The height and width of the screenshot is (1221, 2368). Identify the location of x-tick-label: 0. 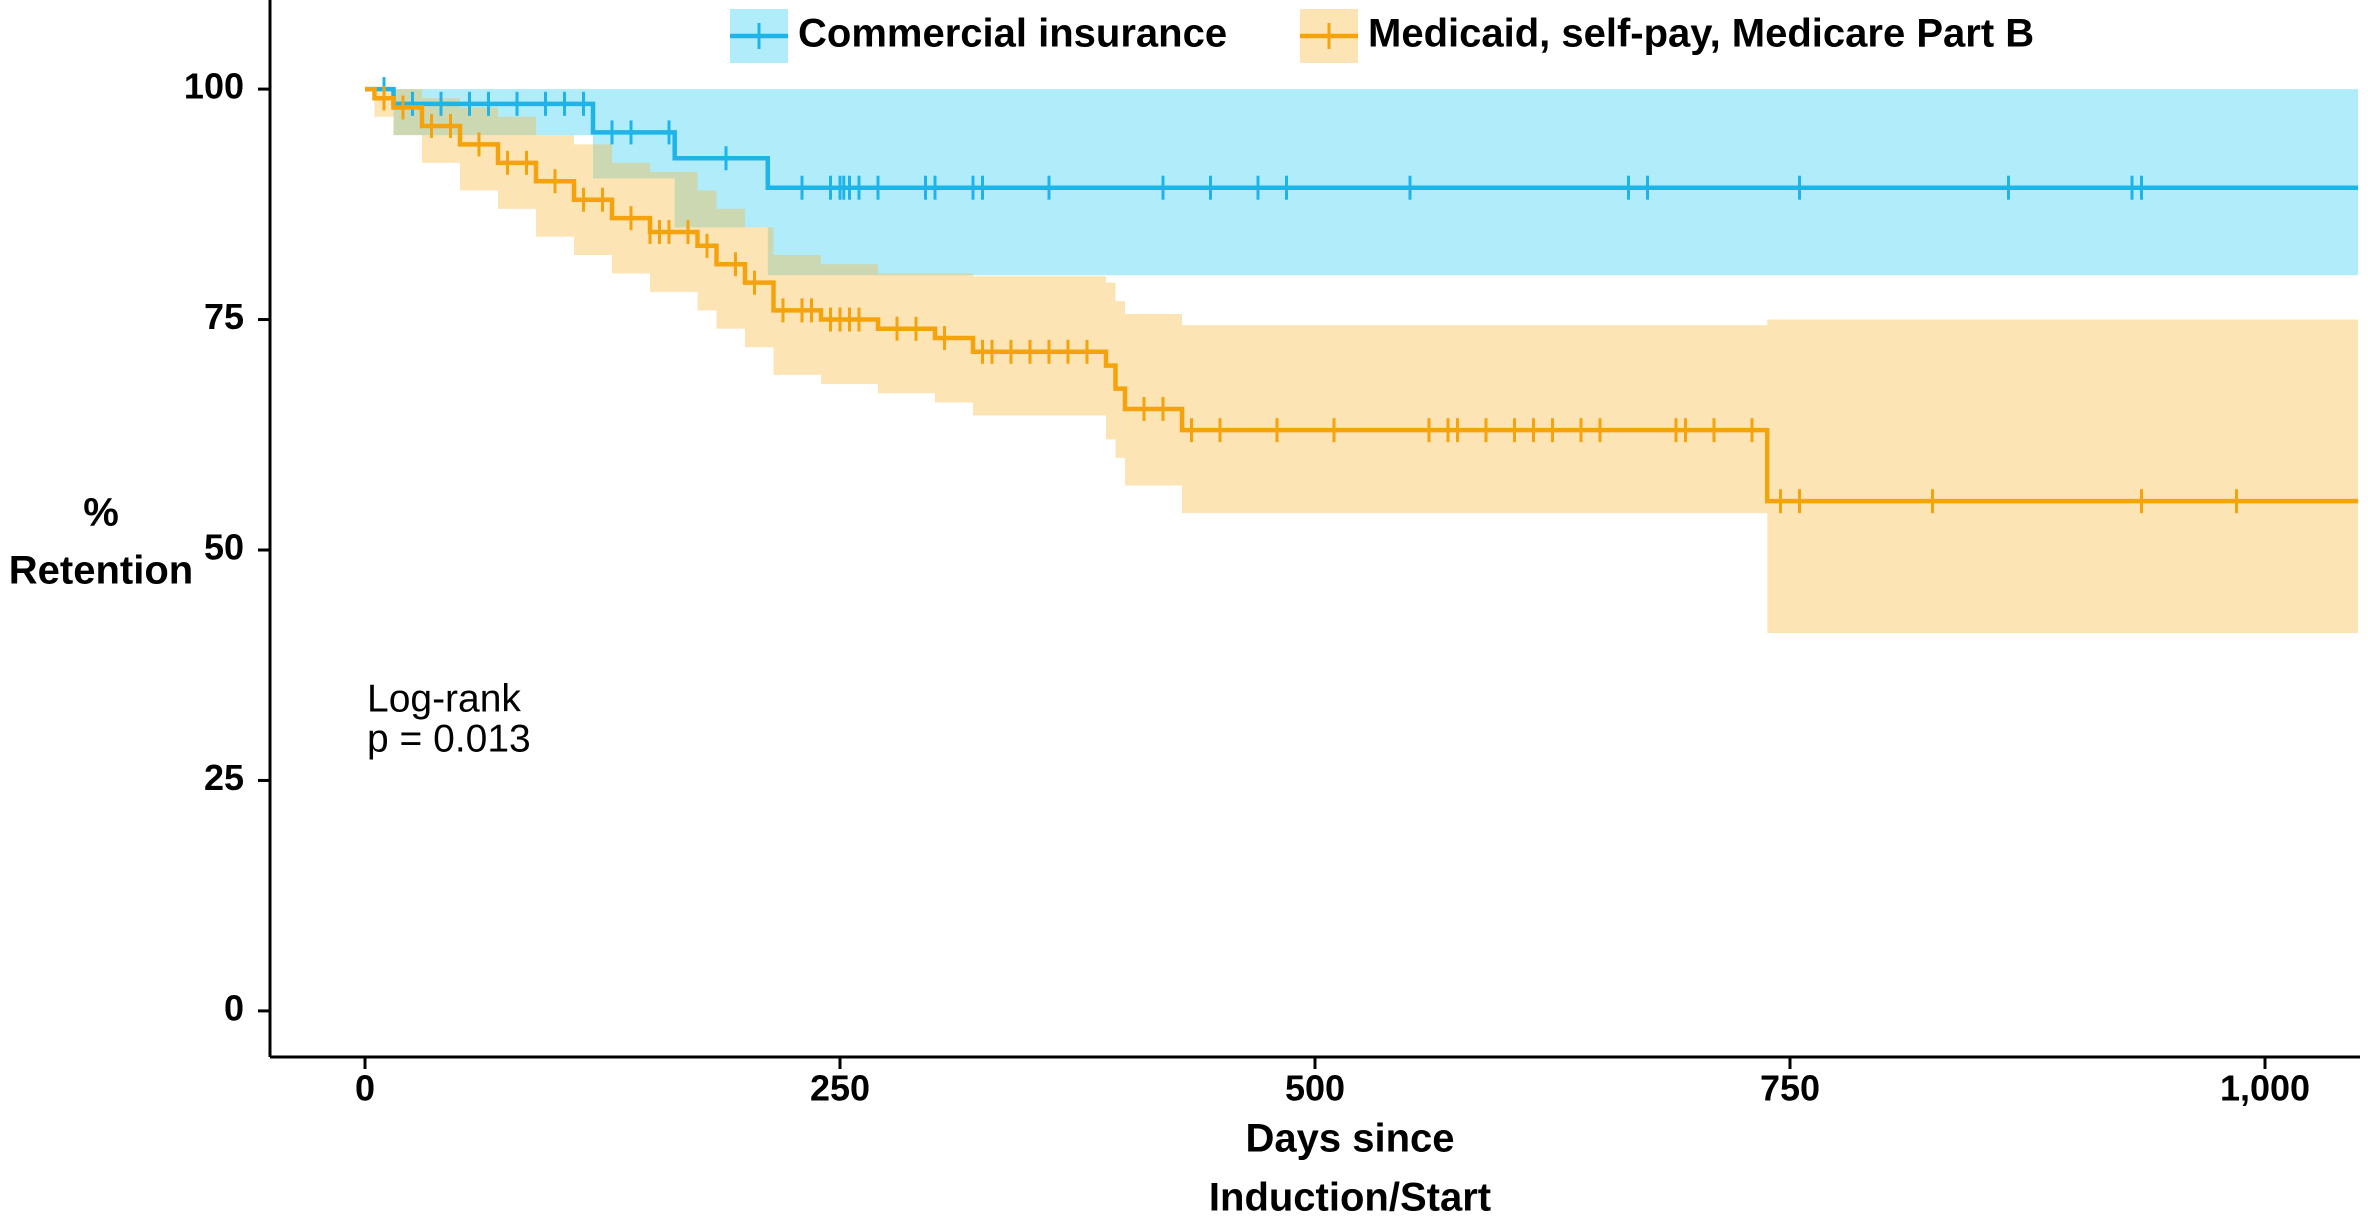
(365, 1088).